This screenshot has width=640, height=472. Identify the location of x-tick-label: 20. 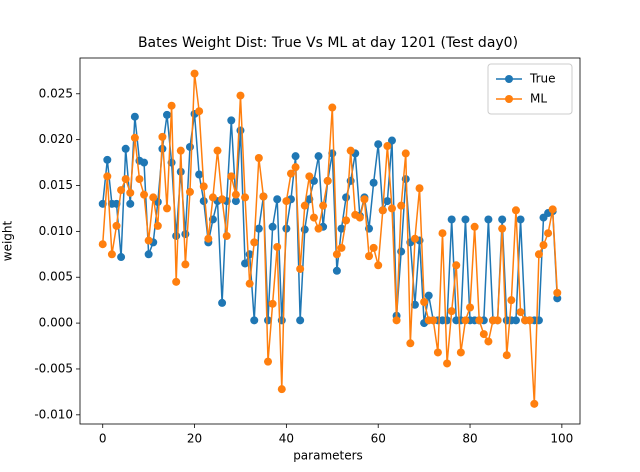
(194, 439).